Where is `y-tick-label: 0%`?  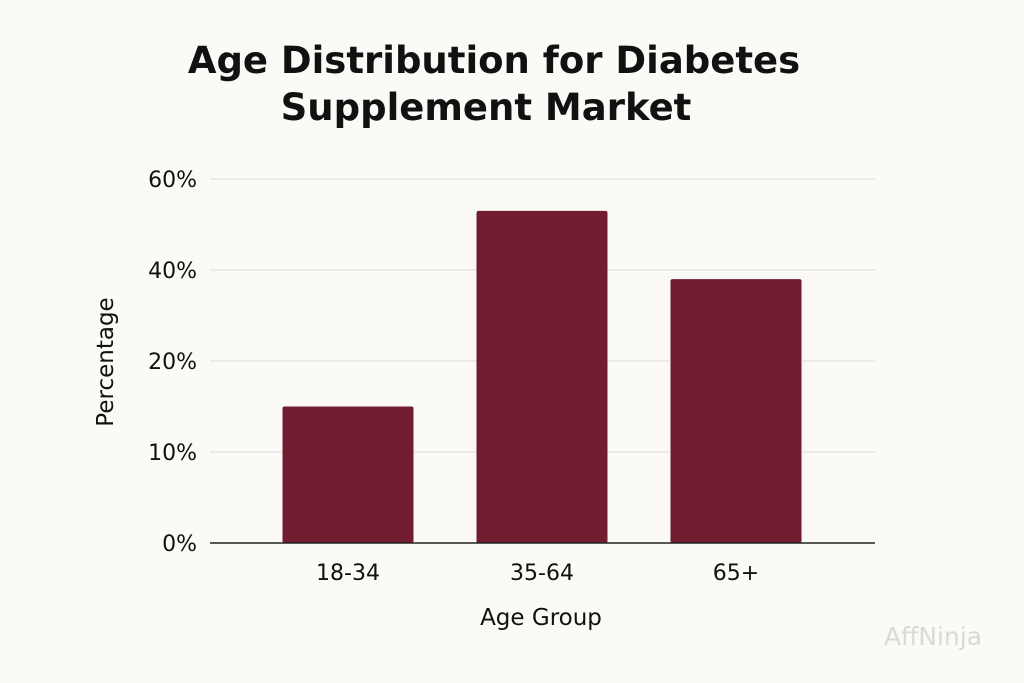 y-tick-label: 0% is located at coordinates (179, 544).